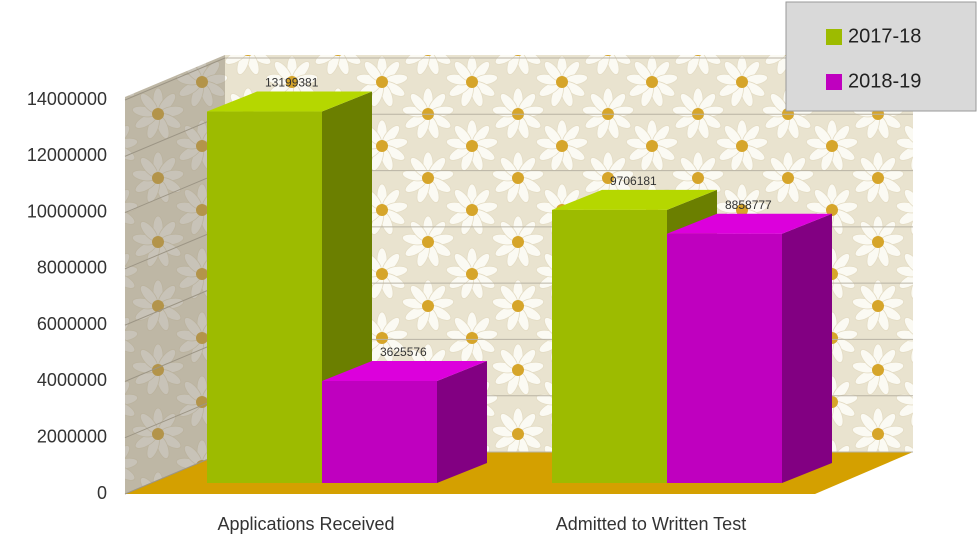 The image size is (978, 540). What do you see at coordinates (67, 99) in the screenshot?
I see `y-tick-label: 14000000` at bounding box center [67, 99].